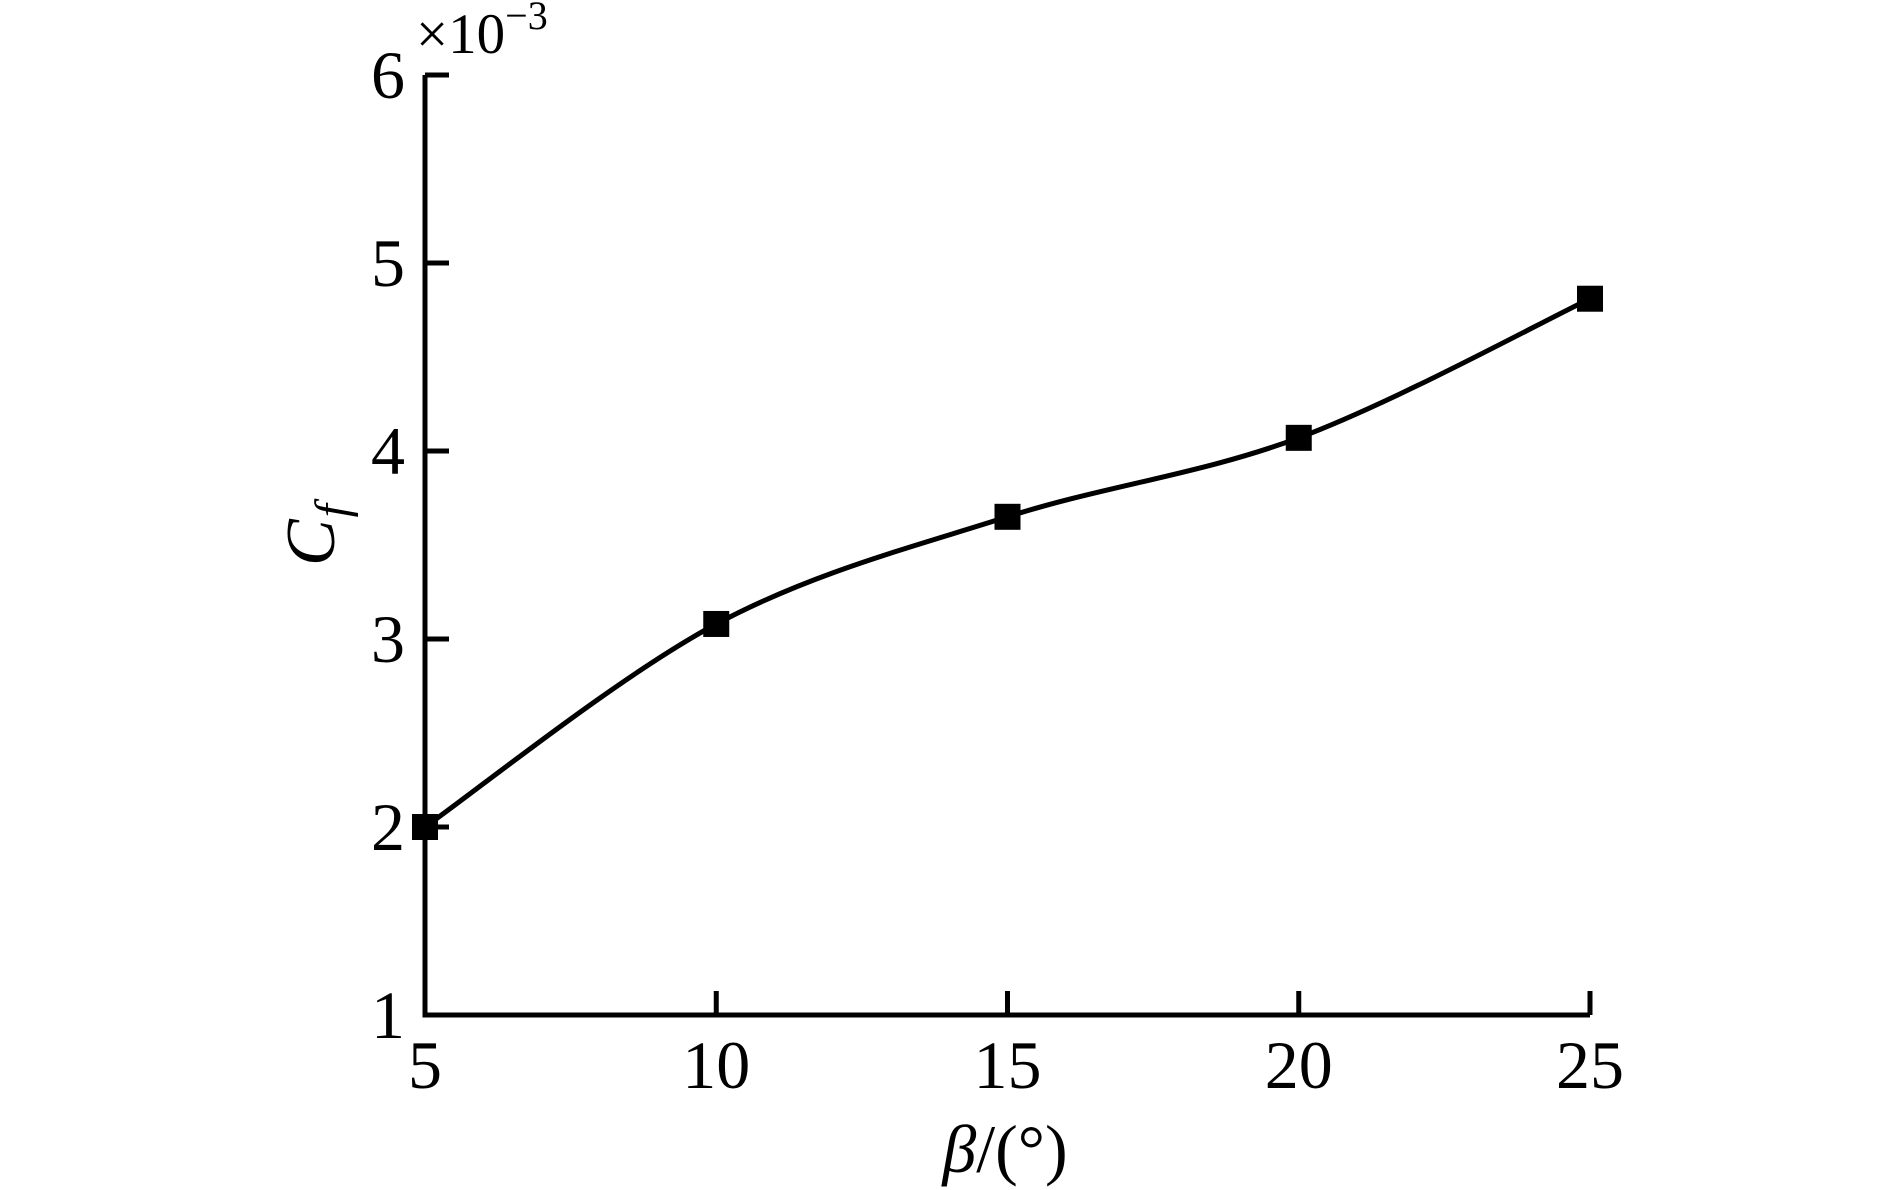  What do you see at coordinates (461, 34) in the screenshot?
I see `offset-base: ×10` at bounding box center [461, 34].